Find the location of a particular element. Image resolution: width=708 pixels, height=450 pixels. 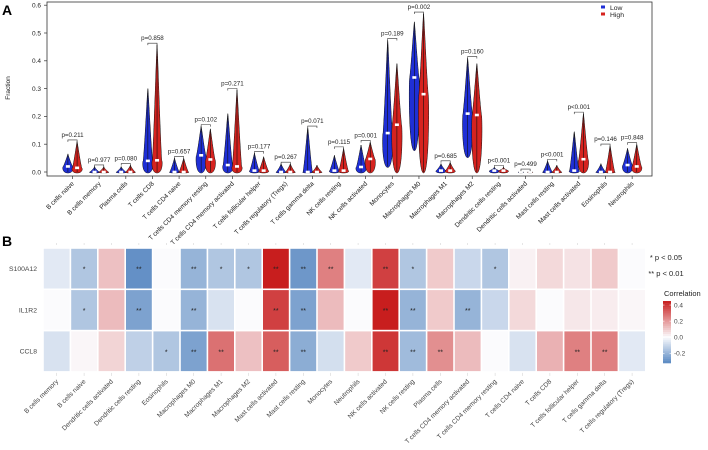

p-value-label: p=0.211 is located at coordinates (72, 135).